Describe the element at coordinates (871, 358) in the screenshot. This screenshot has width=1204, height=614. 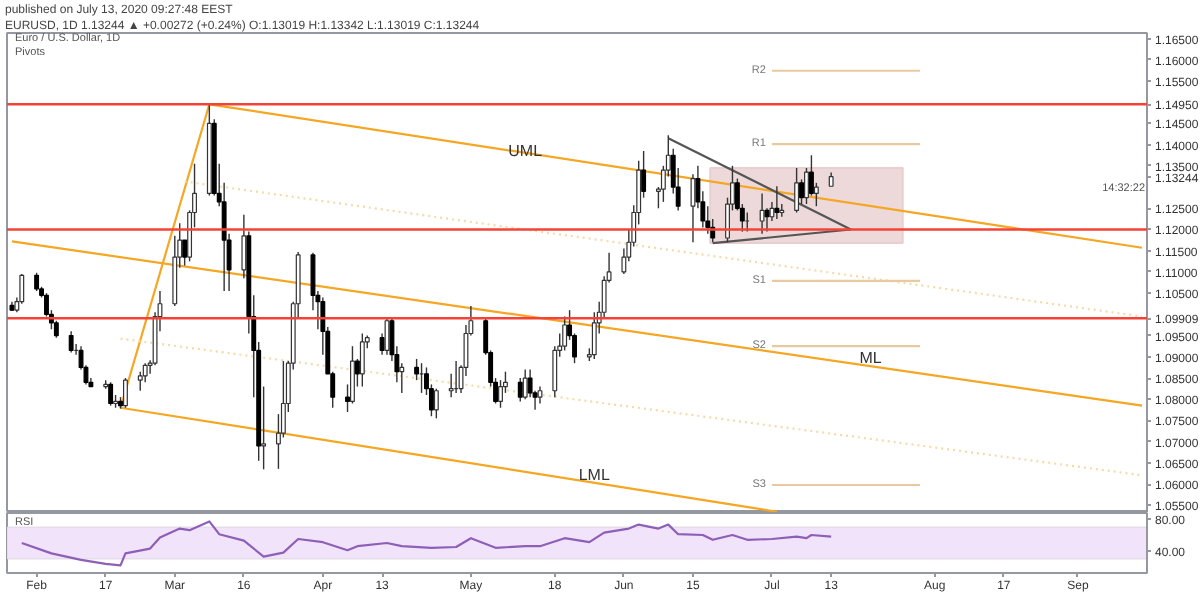
I see `annotation: ML` at that location.